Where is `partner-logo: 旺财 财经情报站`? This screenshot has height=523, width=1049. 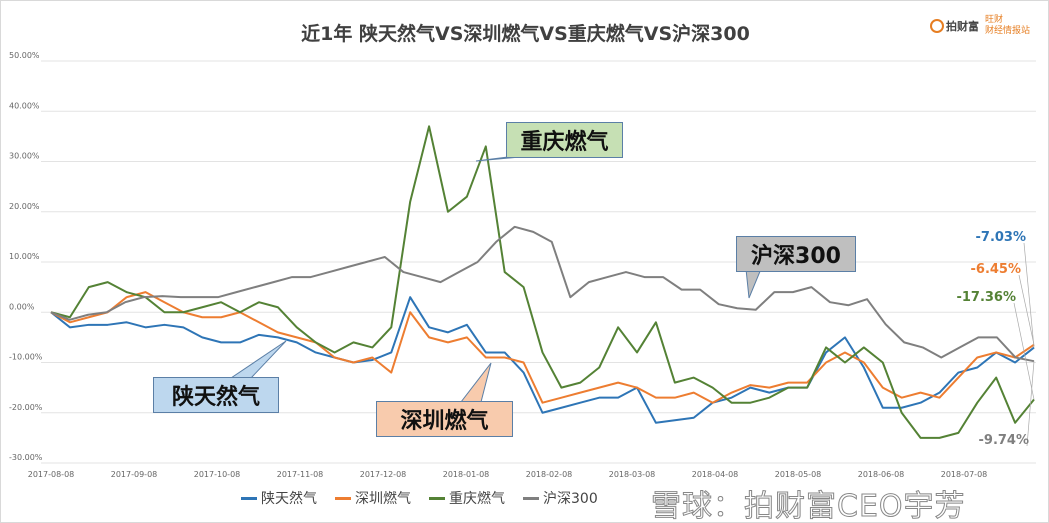 partner-logo: 旺财 财经情报站 is located at coordinates (1007, 26).